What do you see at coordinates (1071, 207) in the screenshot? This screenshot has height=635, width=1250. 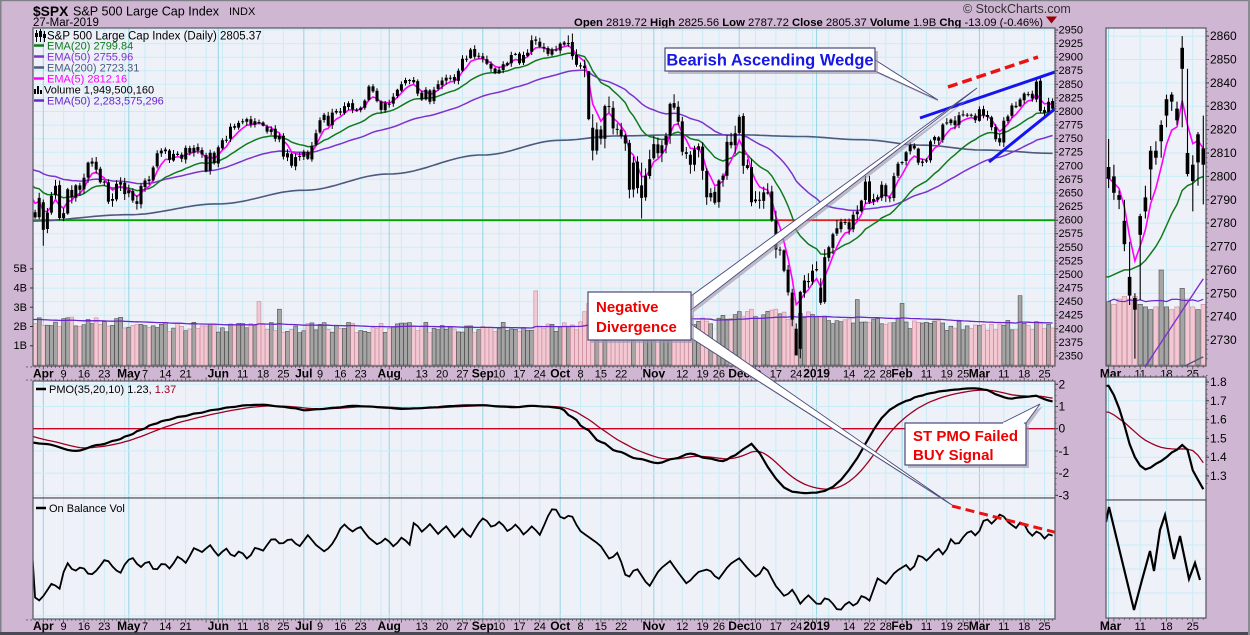 I see `svg-text: 2625` at bounding box center [1071, 207].